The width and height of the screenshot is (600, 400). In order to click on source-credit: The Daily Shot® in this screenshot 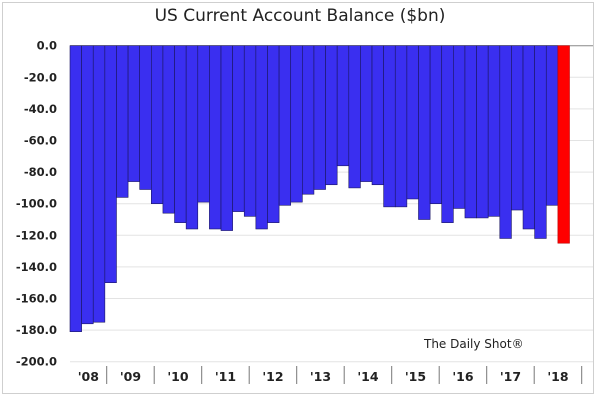, I will do `click(474, 344)`.